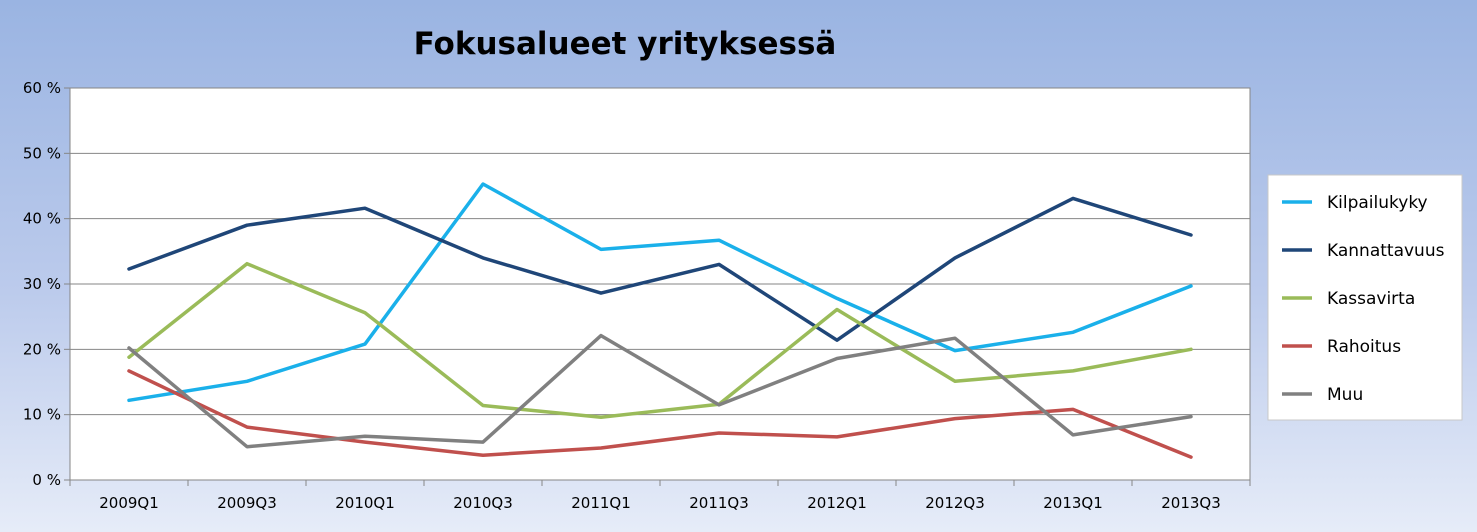 This screenshot has height=532, width=1477. I want to click on y-tick-label: 50 %, so click(42, 153).